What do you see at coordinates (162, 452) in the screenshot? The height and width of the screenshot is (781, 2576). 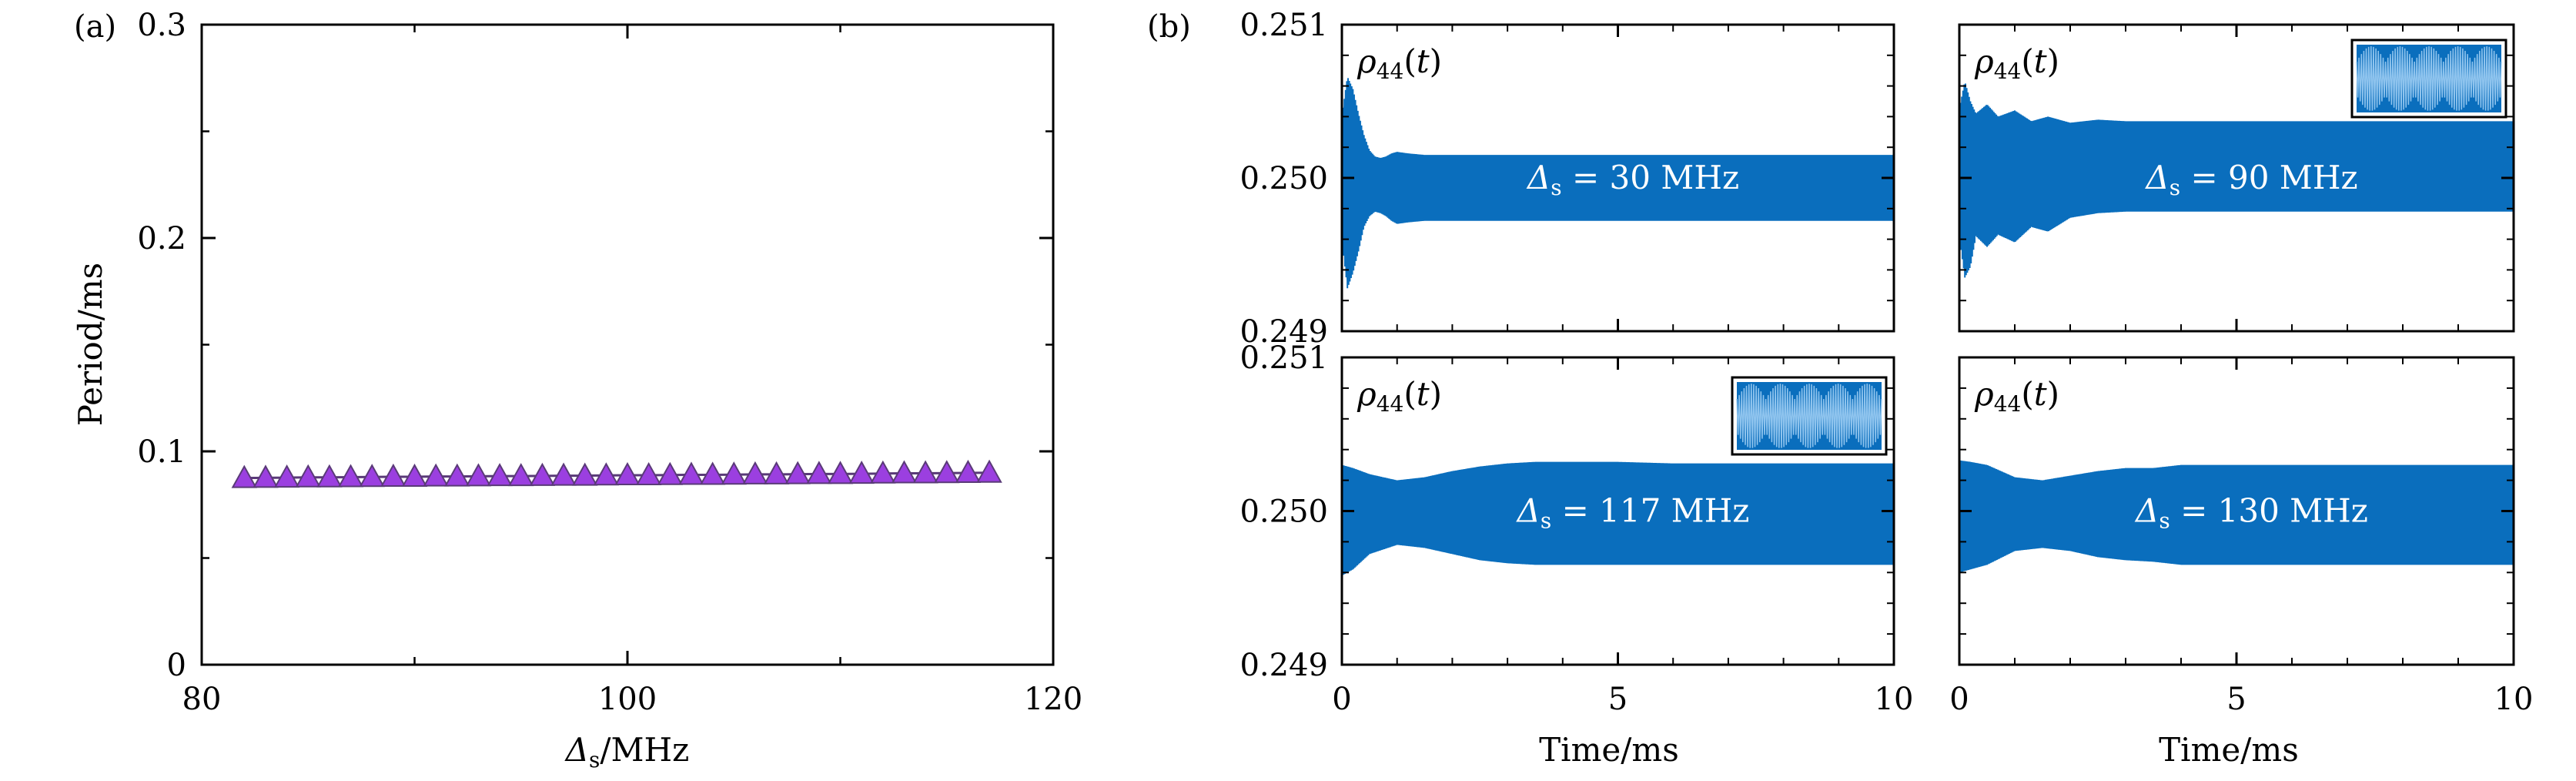 I see `y-tick-label: 0.1` at bounding box center [162, 452].